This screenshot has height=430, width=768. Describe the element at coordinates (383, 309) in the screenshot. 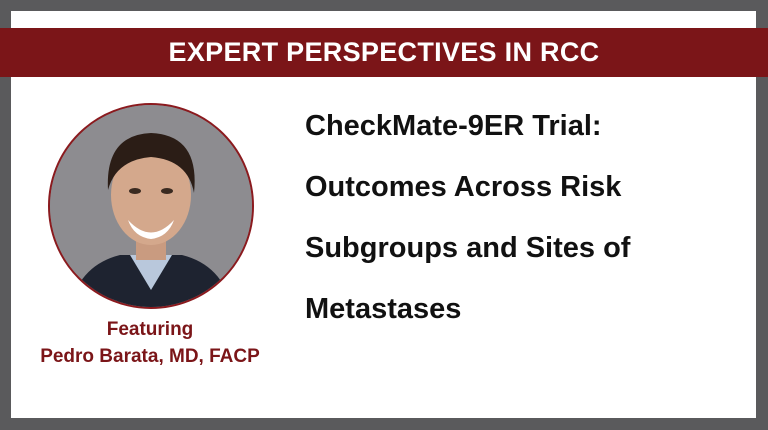

I see `headline-line: Metastases` at that location.